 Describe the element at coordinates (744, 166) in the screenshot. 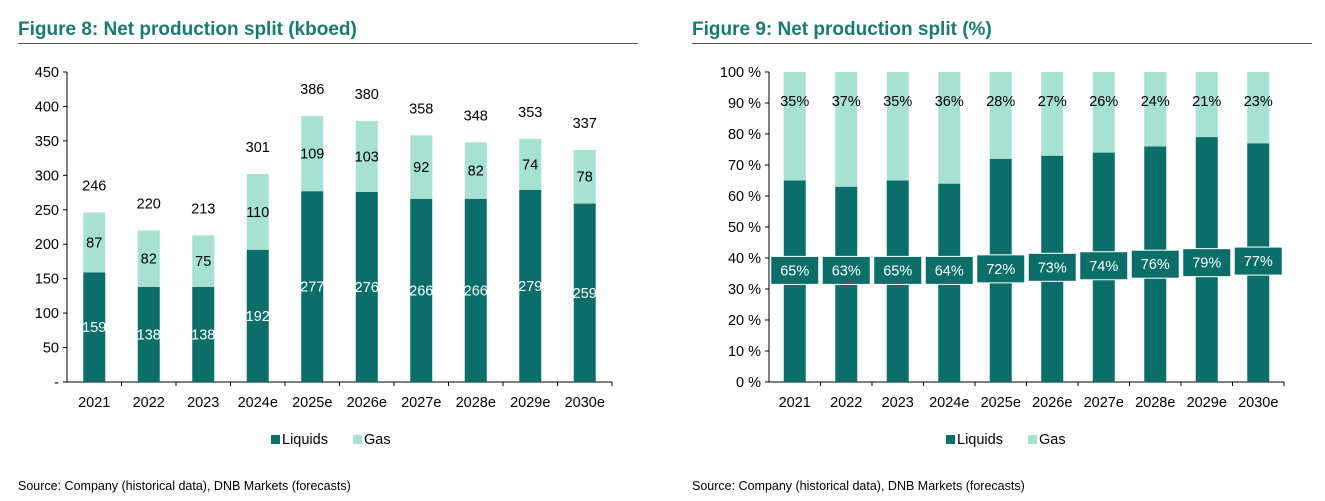

I see `y-tick-label: 70 %` at that location.